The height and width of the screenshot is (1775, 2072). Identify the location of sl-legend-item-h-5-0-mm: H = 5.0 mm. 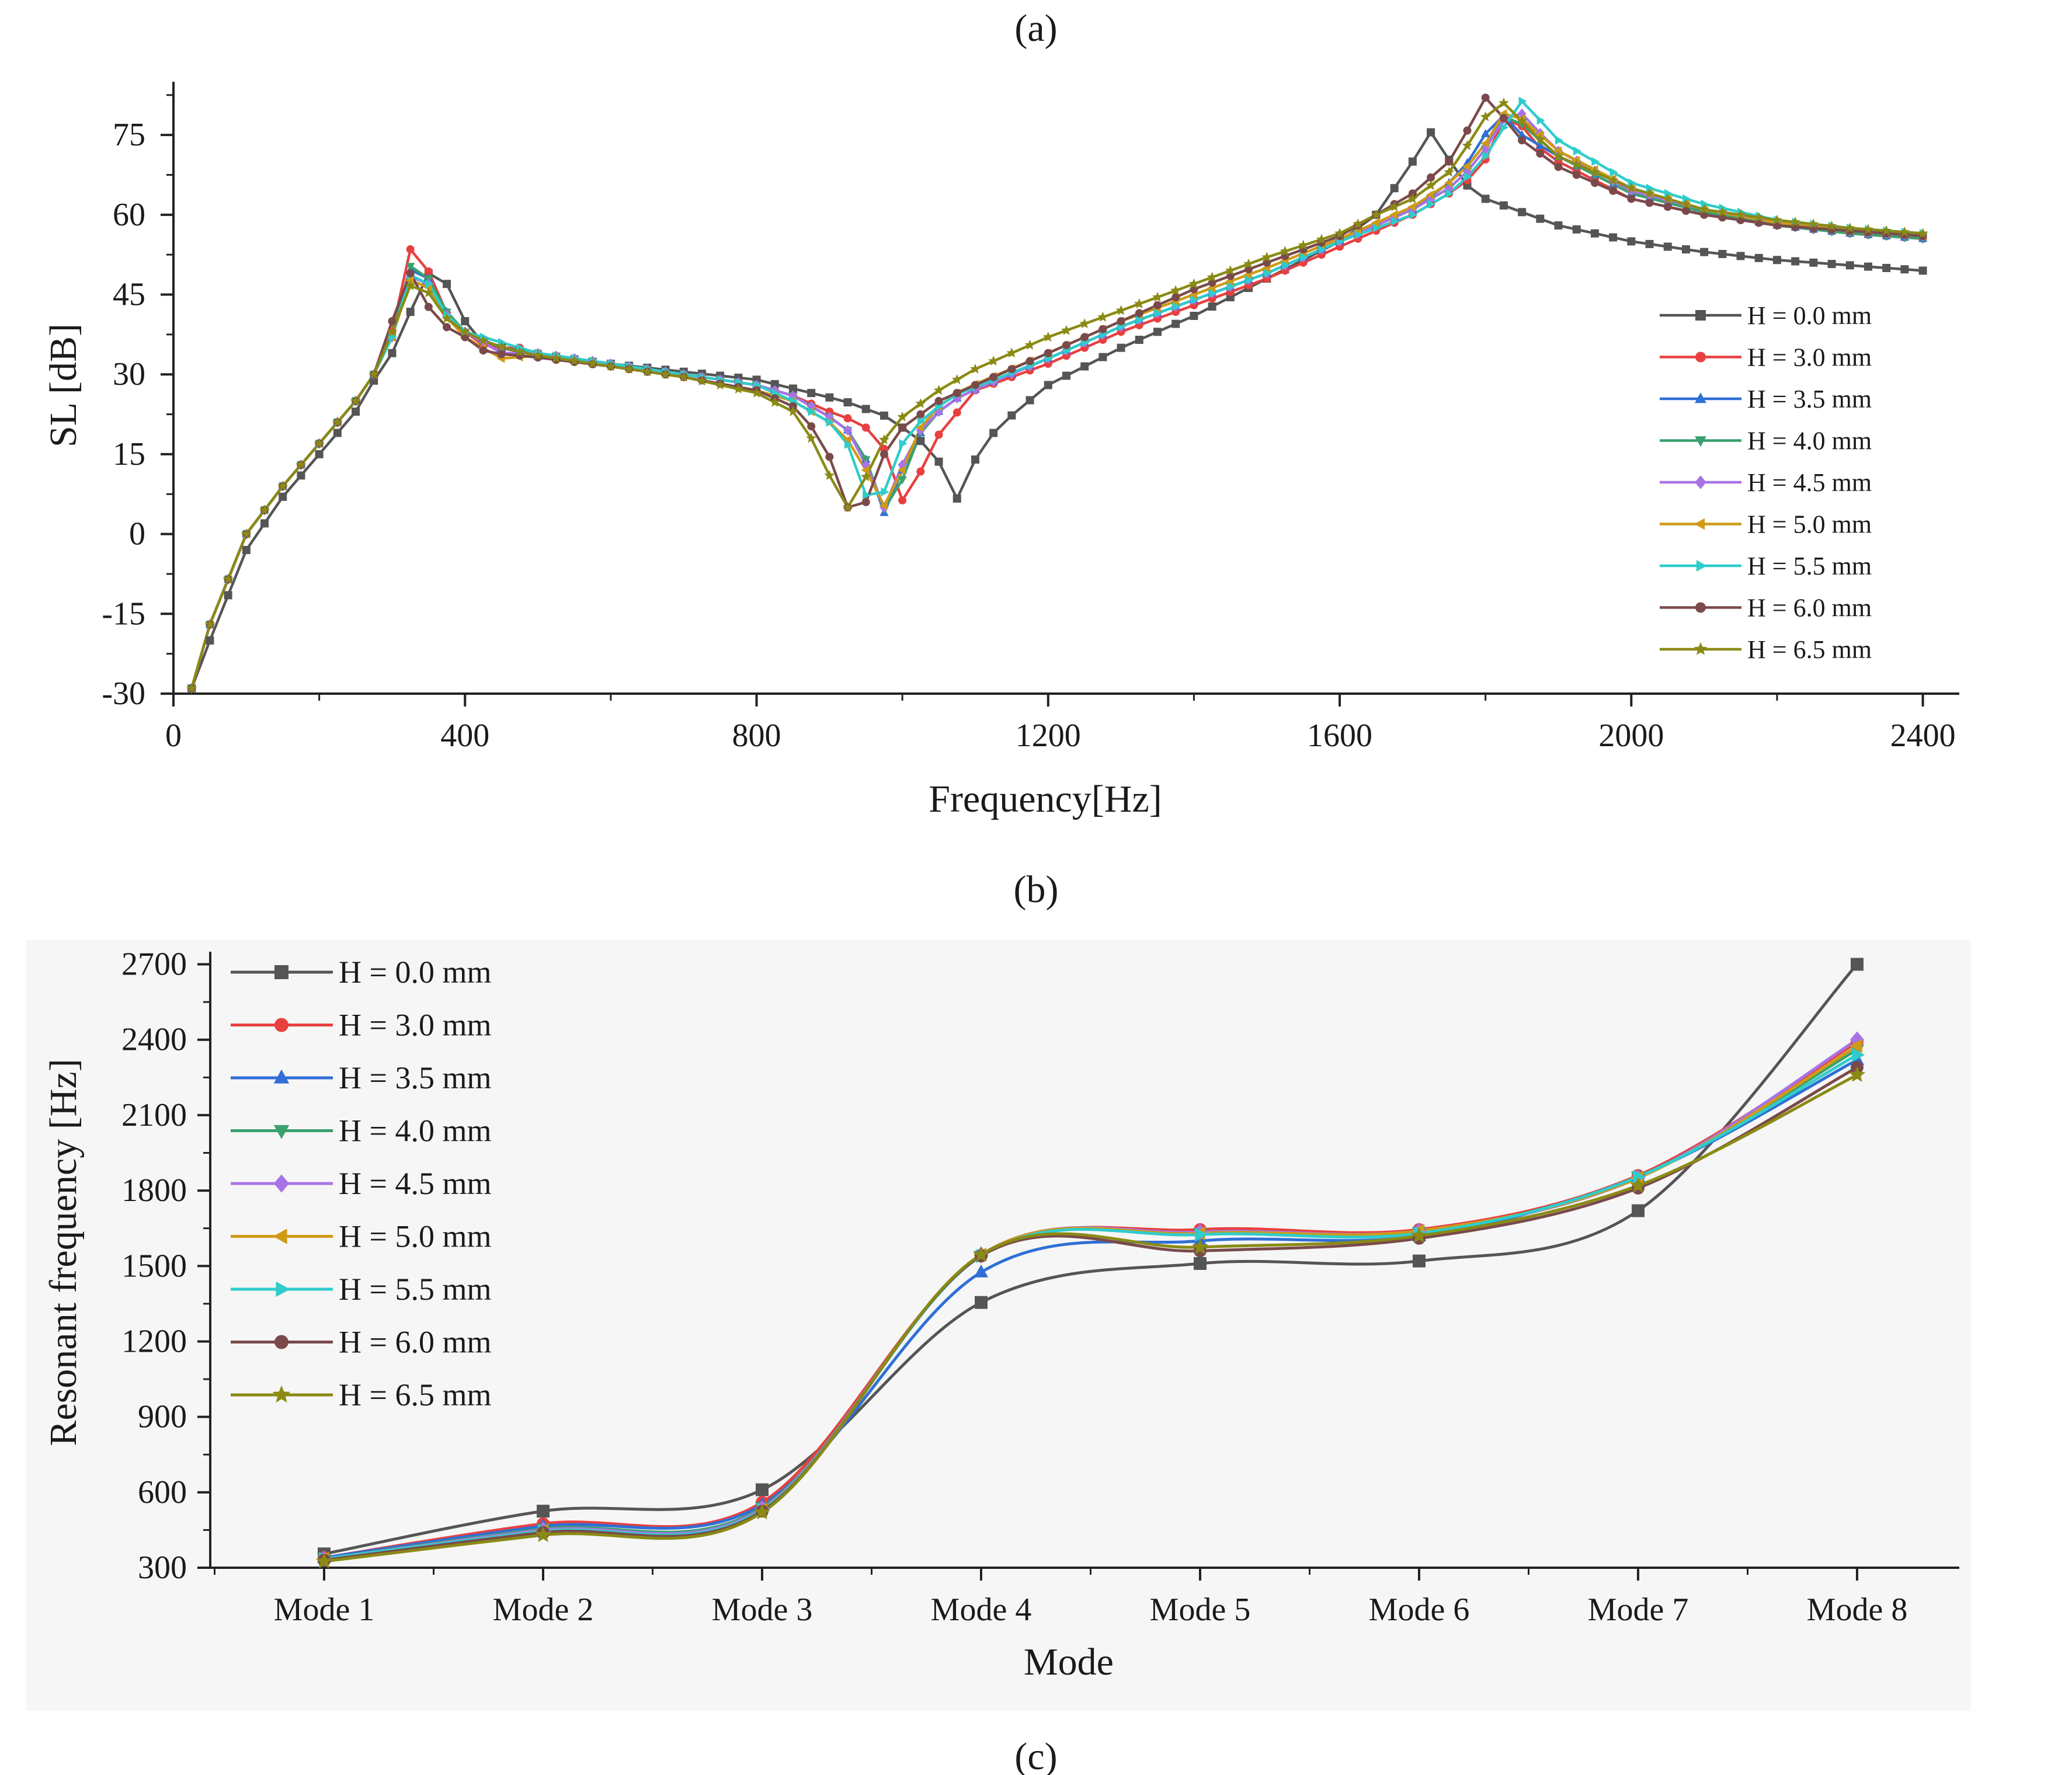
(1766, 525).